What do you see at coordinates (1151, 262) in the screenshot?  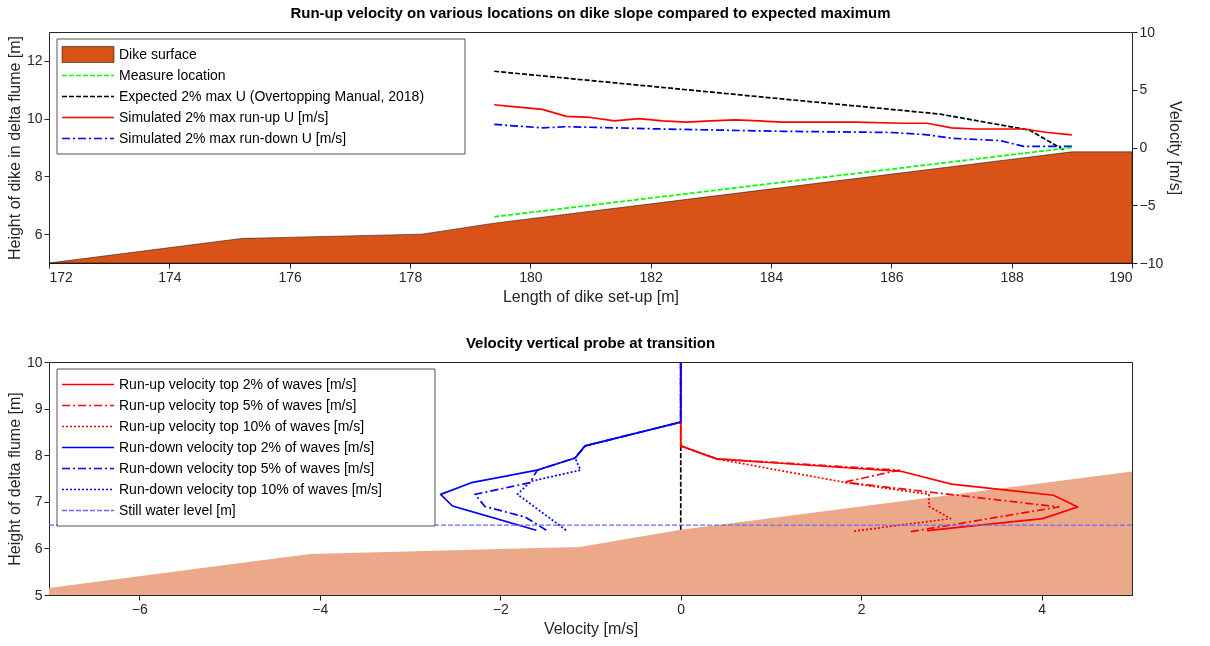 I see `y2-tick-label: −10` at bounding box center [1151, 262].